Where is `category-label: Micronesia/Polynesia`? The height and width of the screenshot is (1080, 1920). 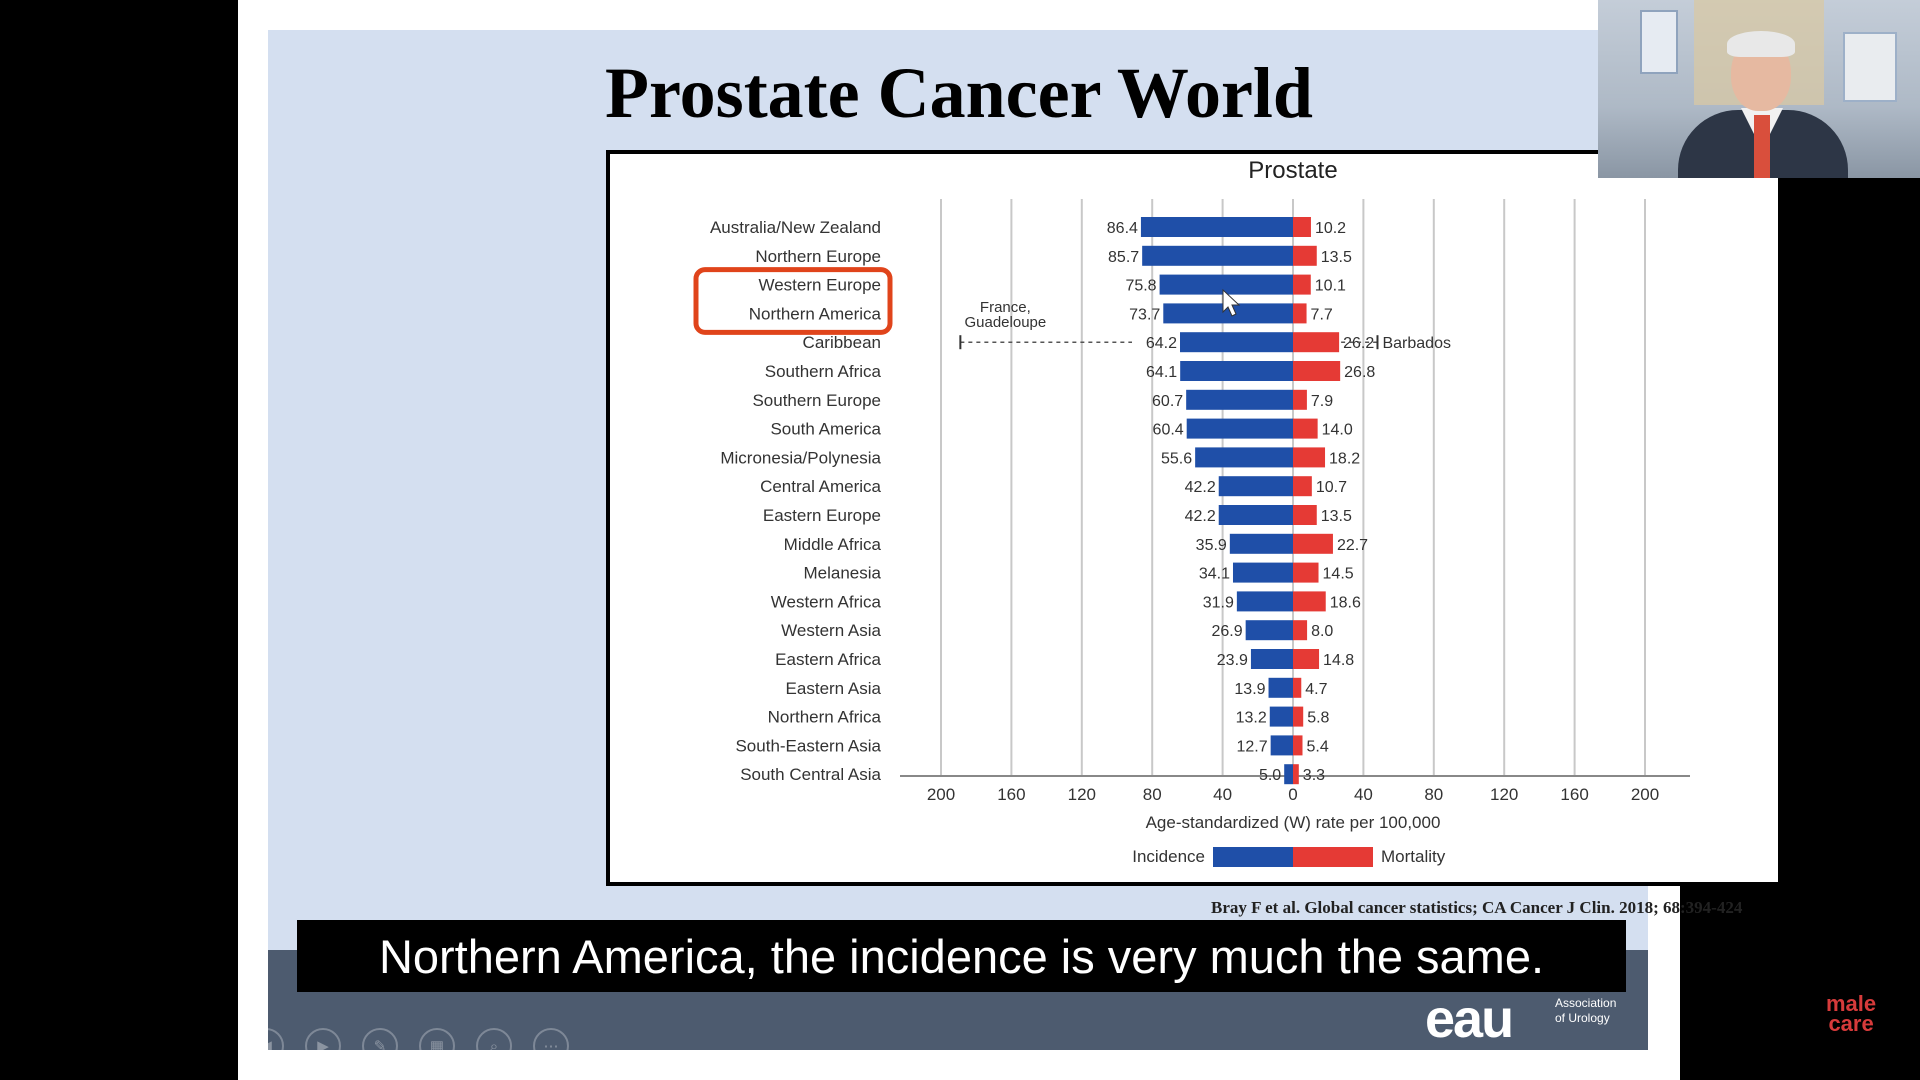
category-label: Micronesia/Polynesia is located at coordinates (800, 457).